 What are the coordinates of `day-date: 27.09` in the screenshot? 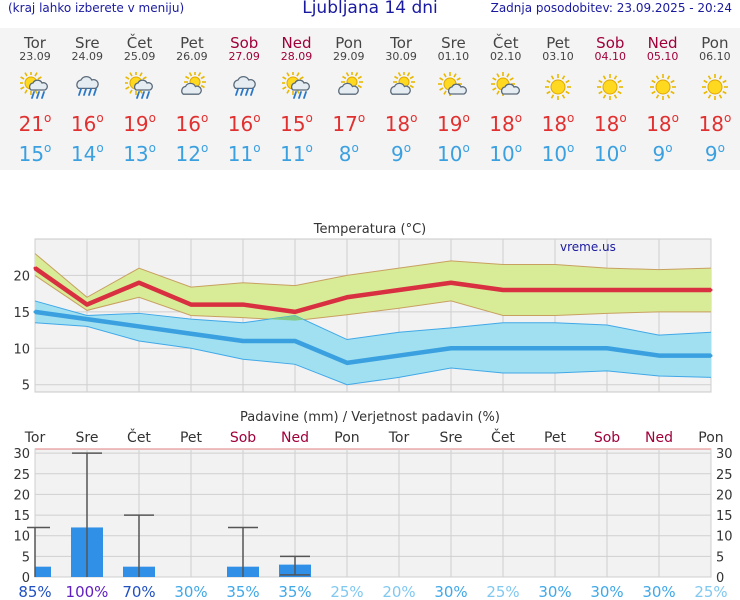 It's located at (244, 56).